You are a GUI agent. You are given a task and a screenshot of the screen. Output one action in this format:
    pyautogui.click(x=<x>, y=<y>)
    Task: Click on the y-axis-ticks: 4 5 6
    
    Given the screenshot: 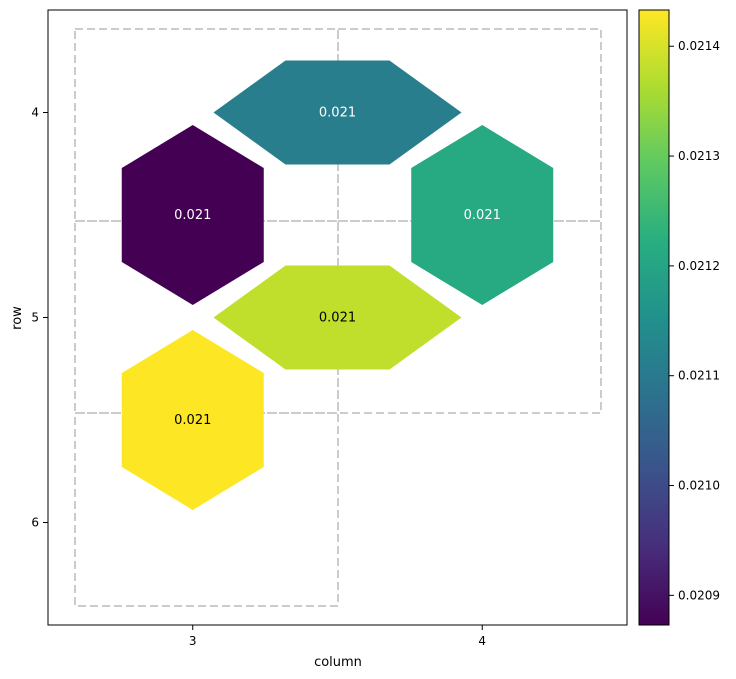 What is the action you would take?
    pyautogui.click(x=39, y=318)
    